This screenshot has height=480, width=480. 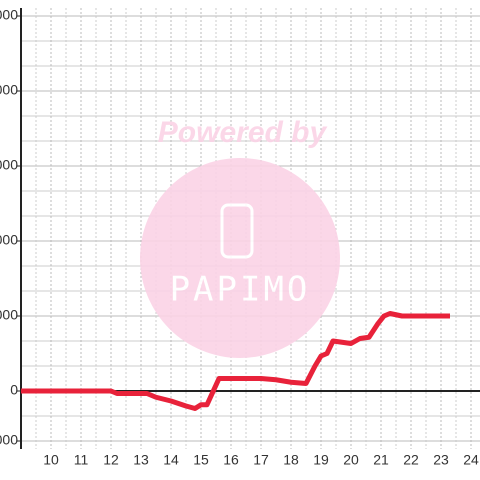 I want to click on x-tick-label: 14, so click(x=171, y=460).